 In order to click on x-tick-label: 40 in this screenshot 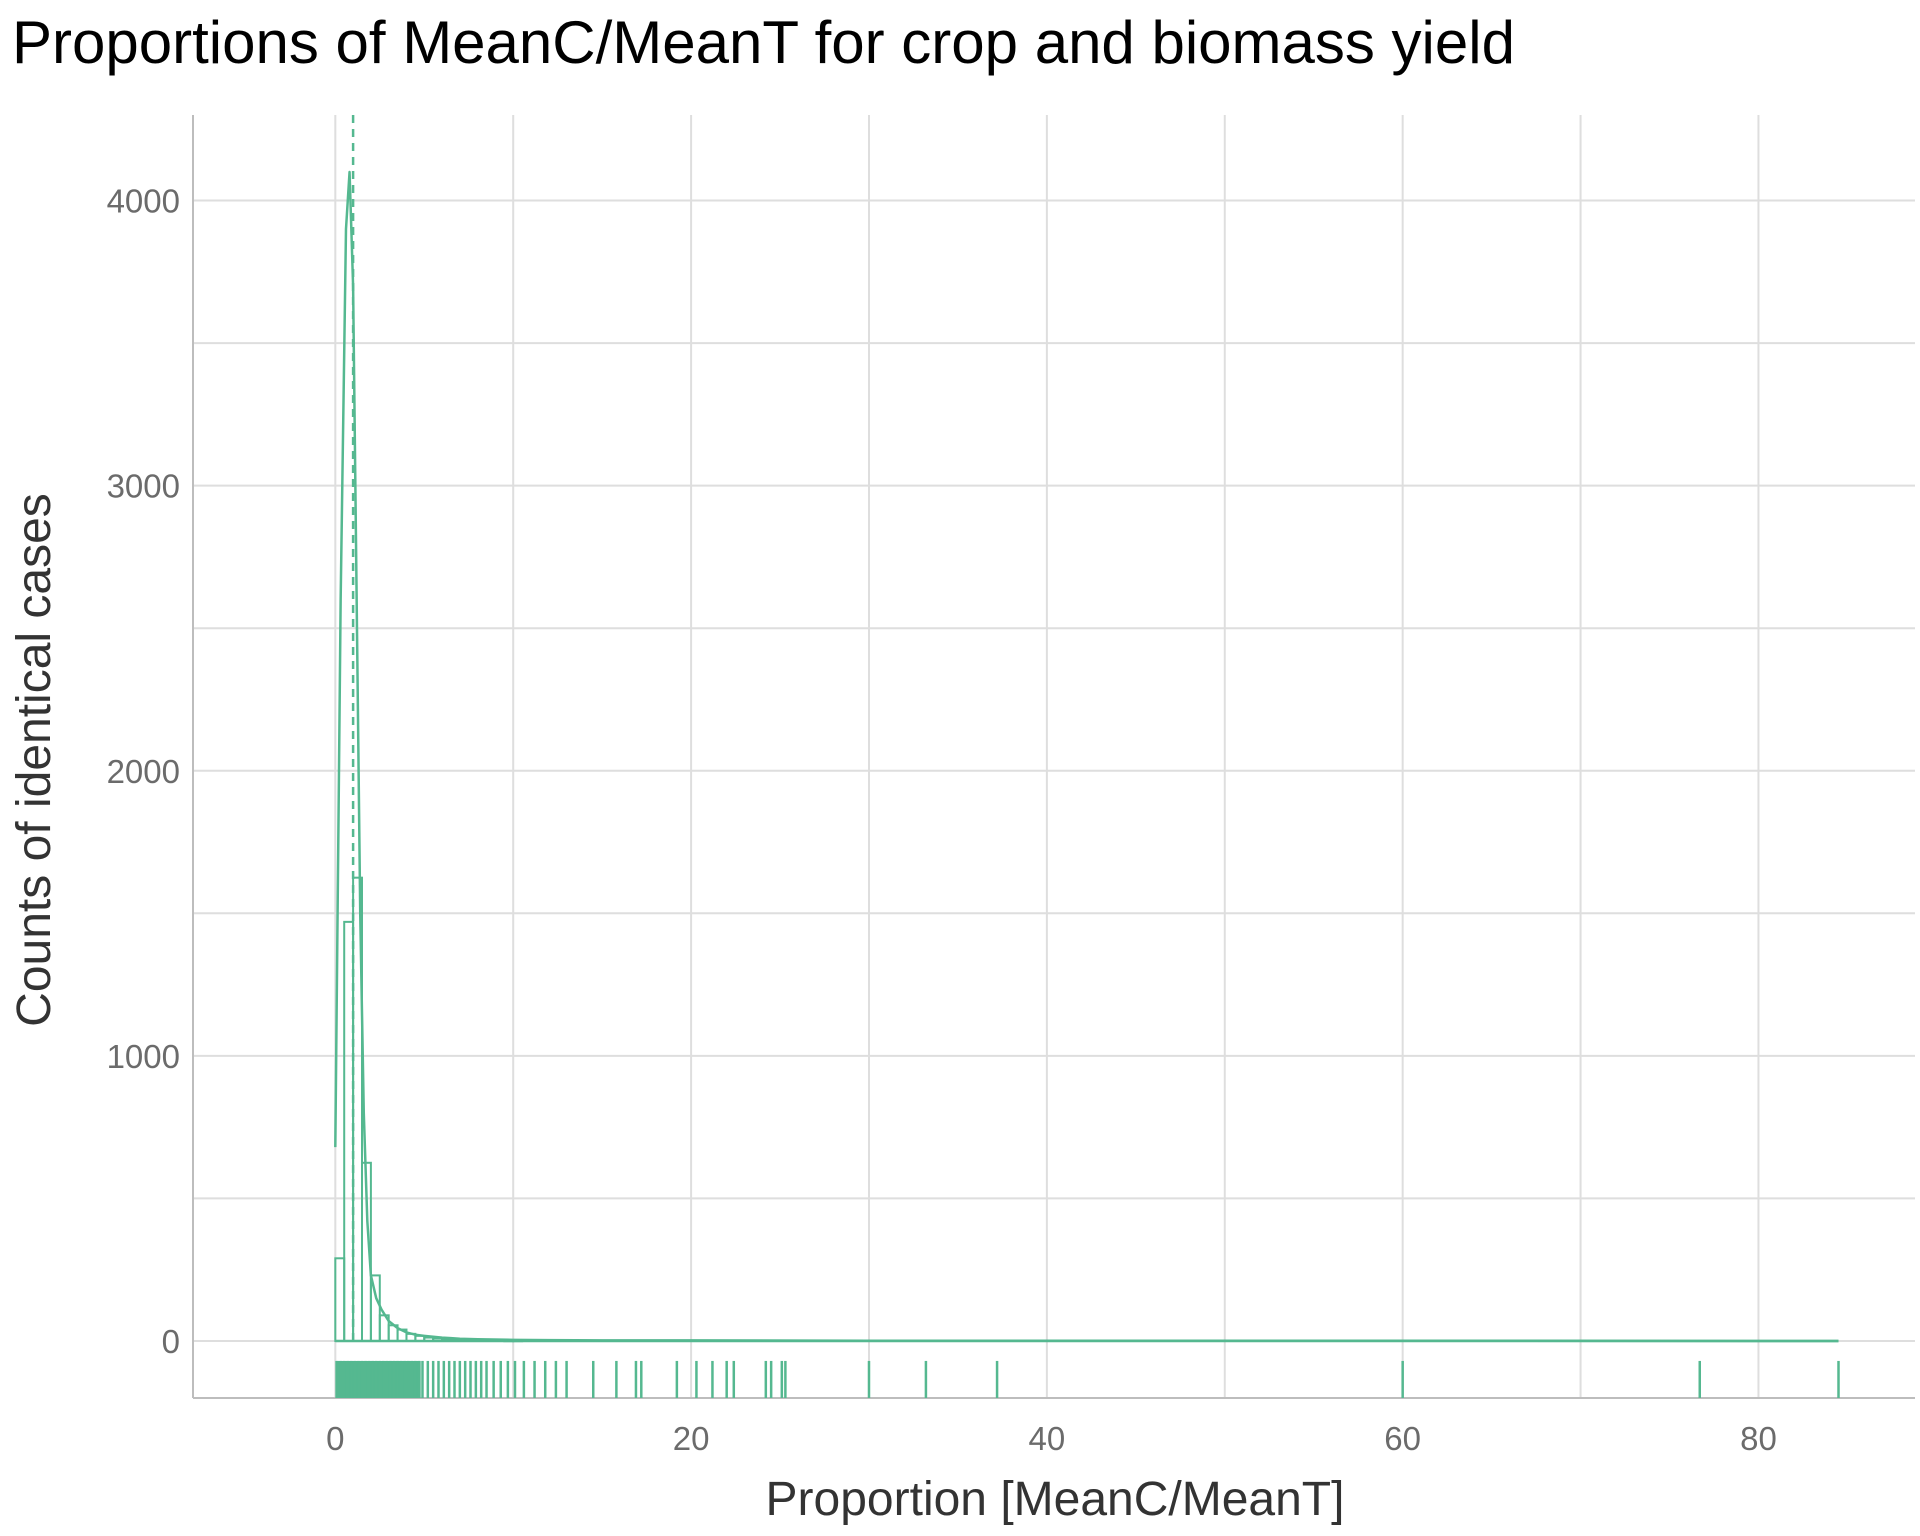, I will do `click(1047, 1438)`.